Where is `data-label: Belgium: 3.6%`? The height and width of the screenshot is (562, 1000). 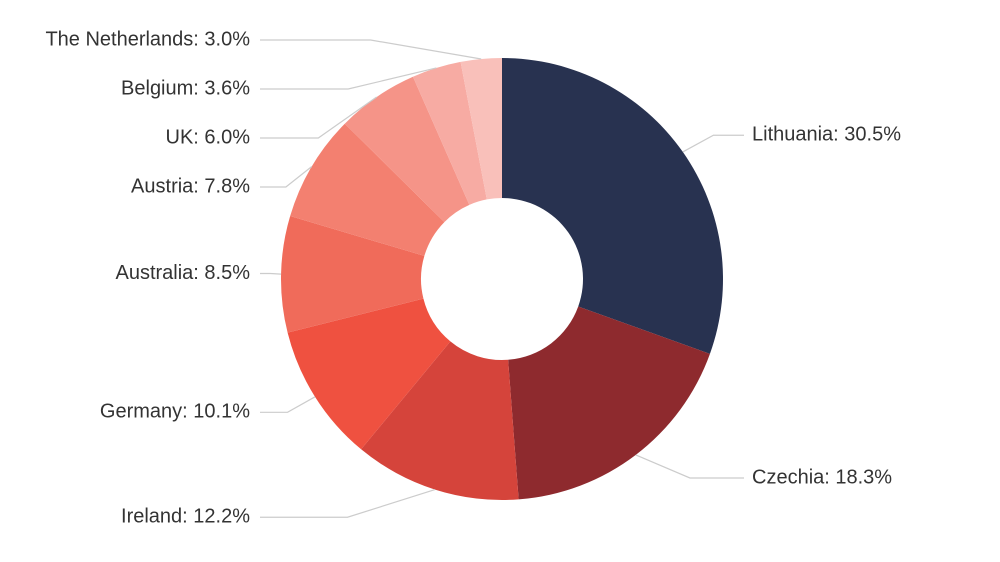
data-label: Belgium: 3.6% is located at coordinates (185, 88).